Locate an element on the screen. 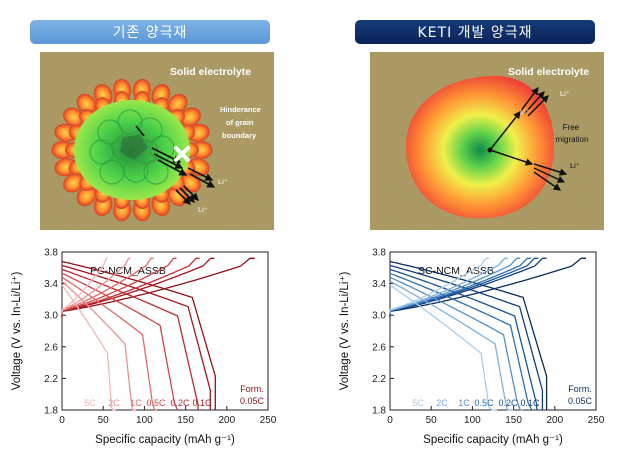  li-path-arrow is located at coordinates (505, 131).